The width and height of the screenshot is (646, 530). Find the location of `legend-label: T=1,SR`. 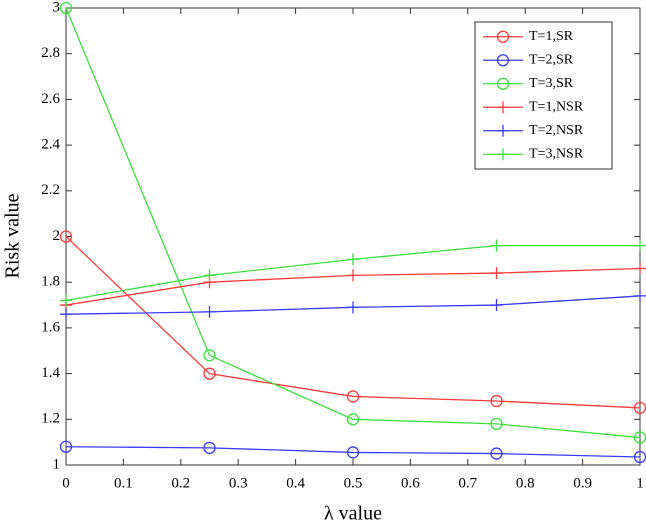

legend-label: T=1,SR is located at coordinates (551, 36).